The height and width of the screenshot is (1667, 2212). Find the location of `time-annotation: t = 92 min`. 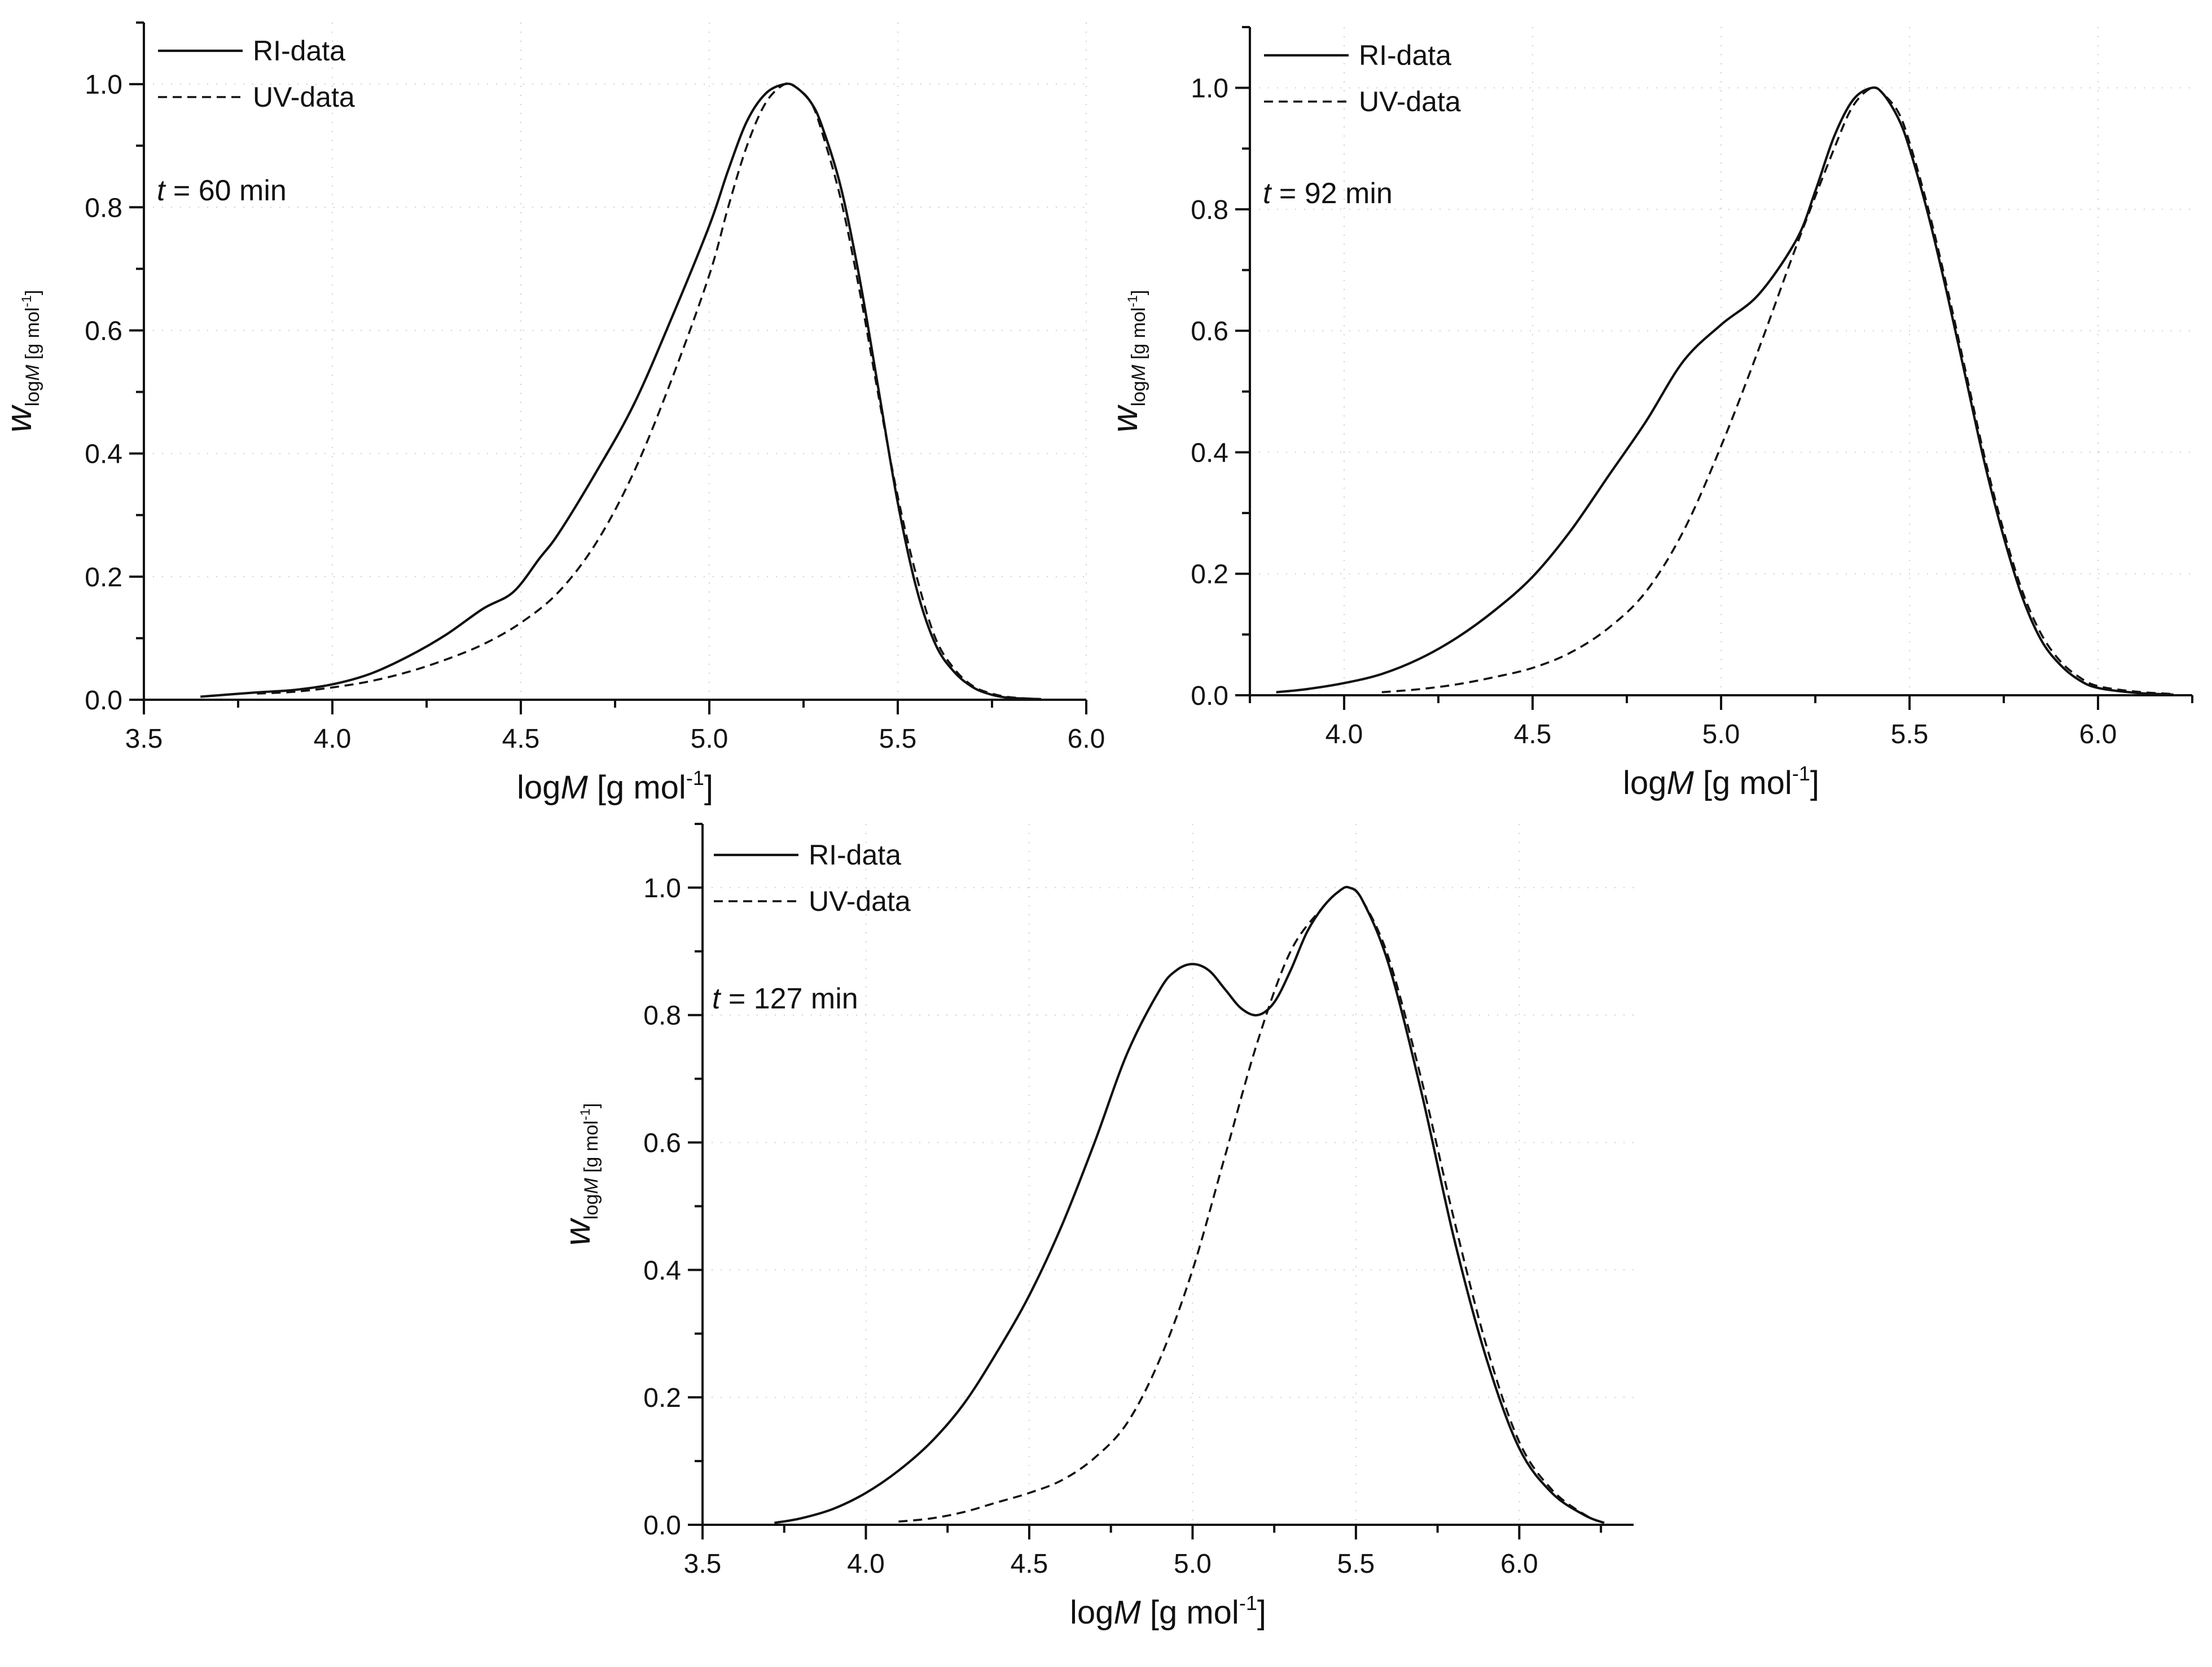

time-annotation: t = 92 min is located at coordinates (1328, 193).